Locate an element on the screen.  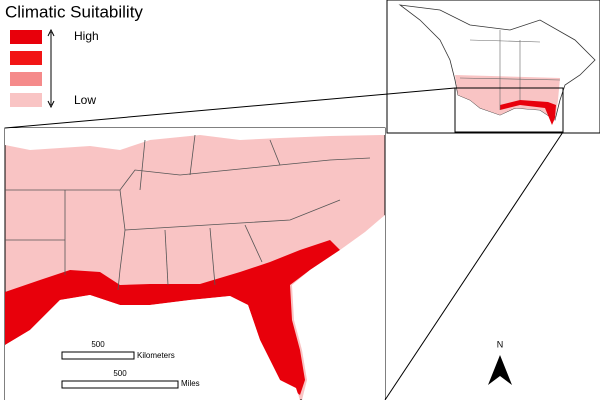
legend: Climatic Suitability High Low is located at coordinates (74, 55).